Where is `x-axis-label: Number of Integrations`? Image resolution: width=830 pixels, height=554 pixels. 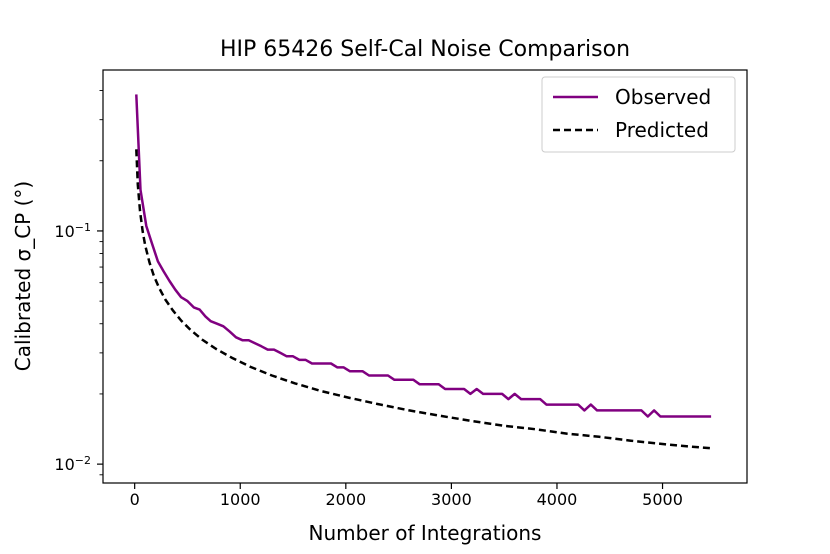
x-axis-label: Number of Integrations is located at coordinates (425, 533).